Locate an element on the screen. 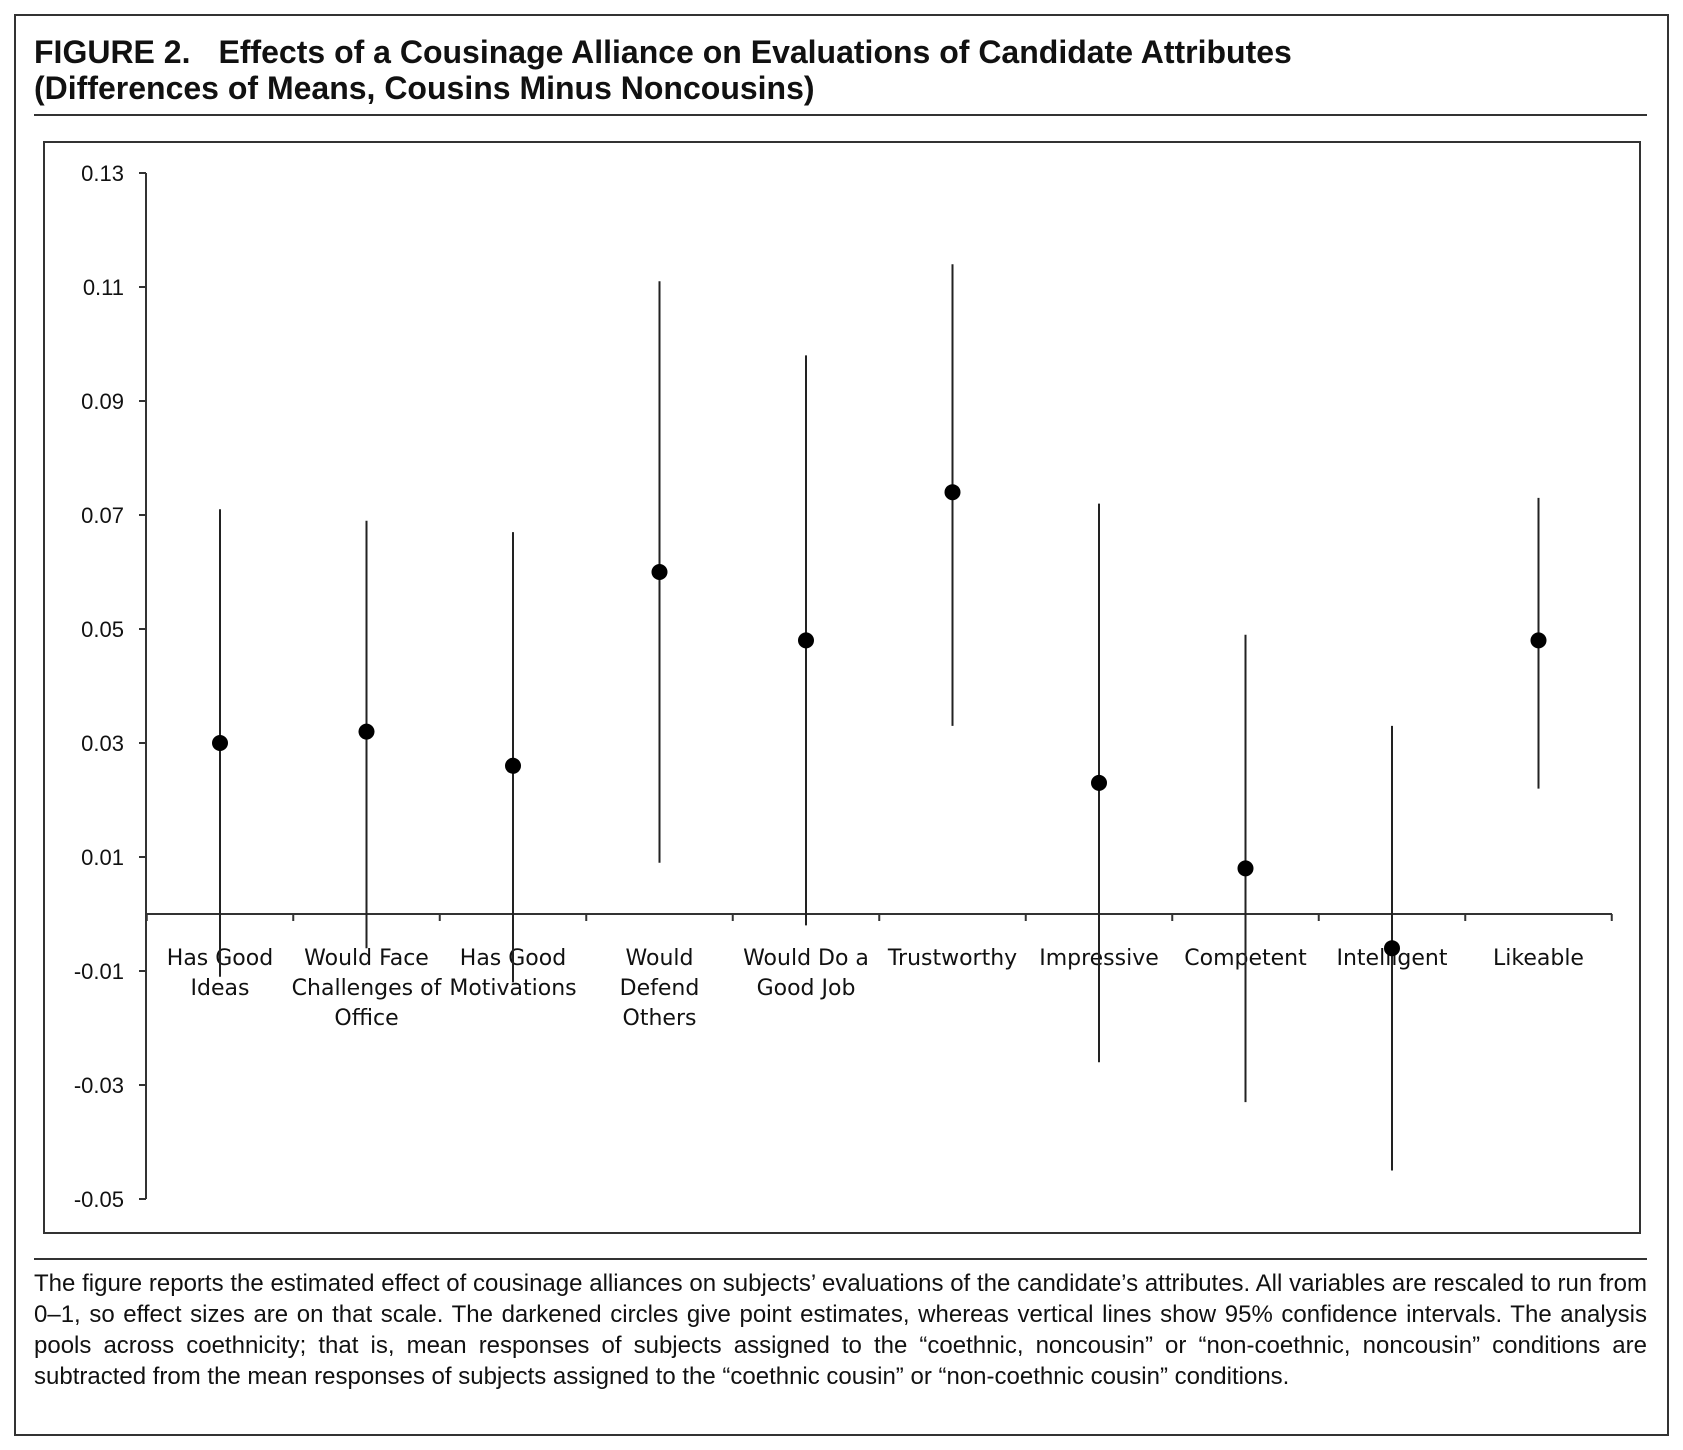  y-tick-label: 0.13 is located at coordinates (102, 173).